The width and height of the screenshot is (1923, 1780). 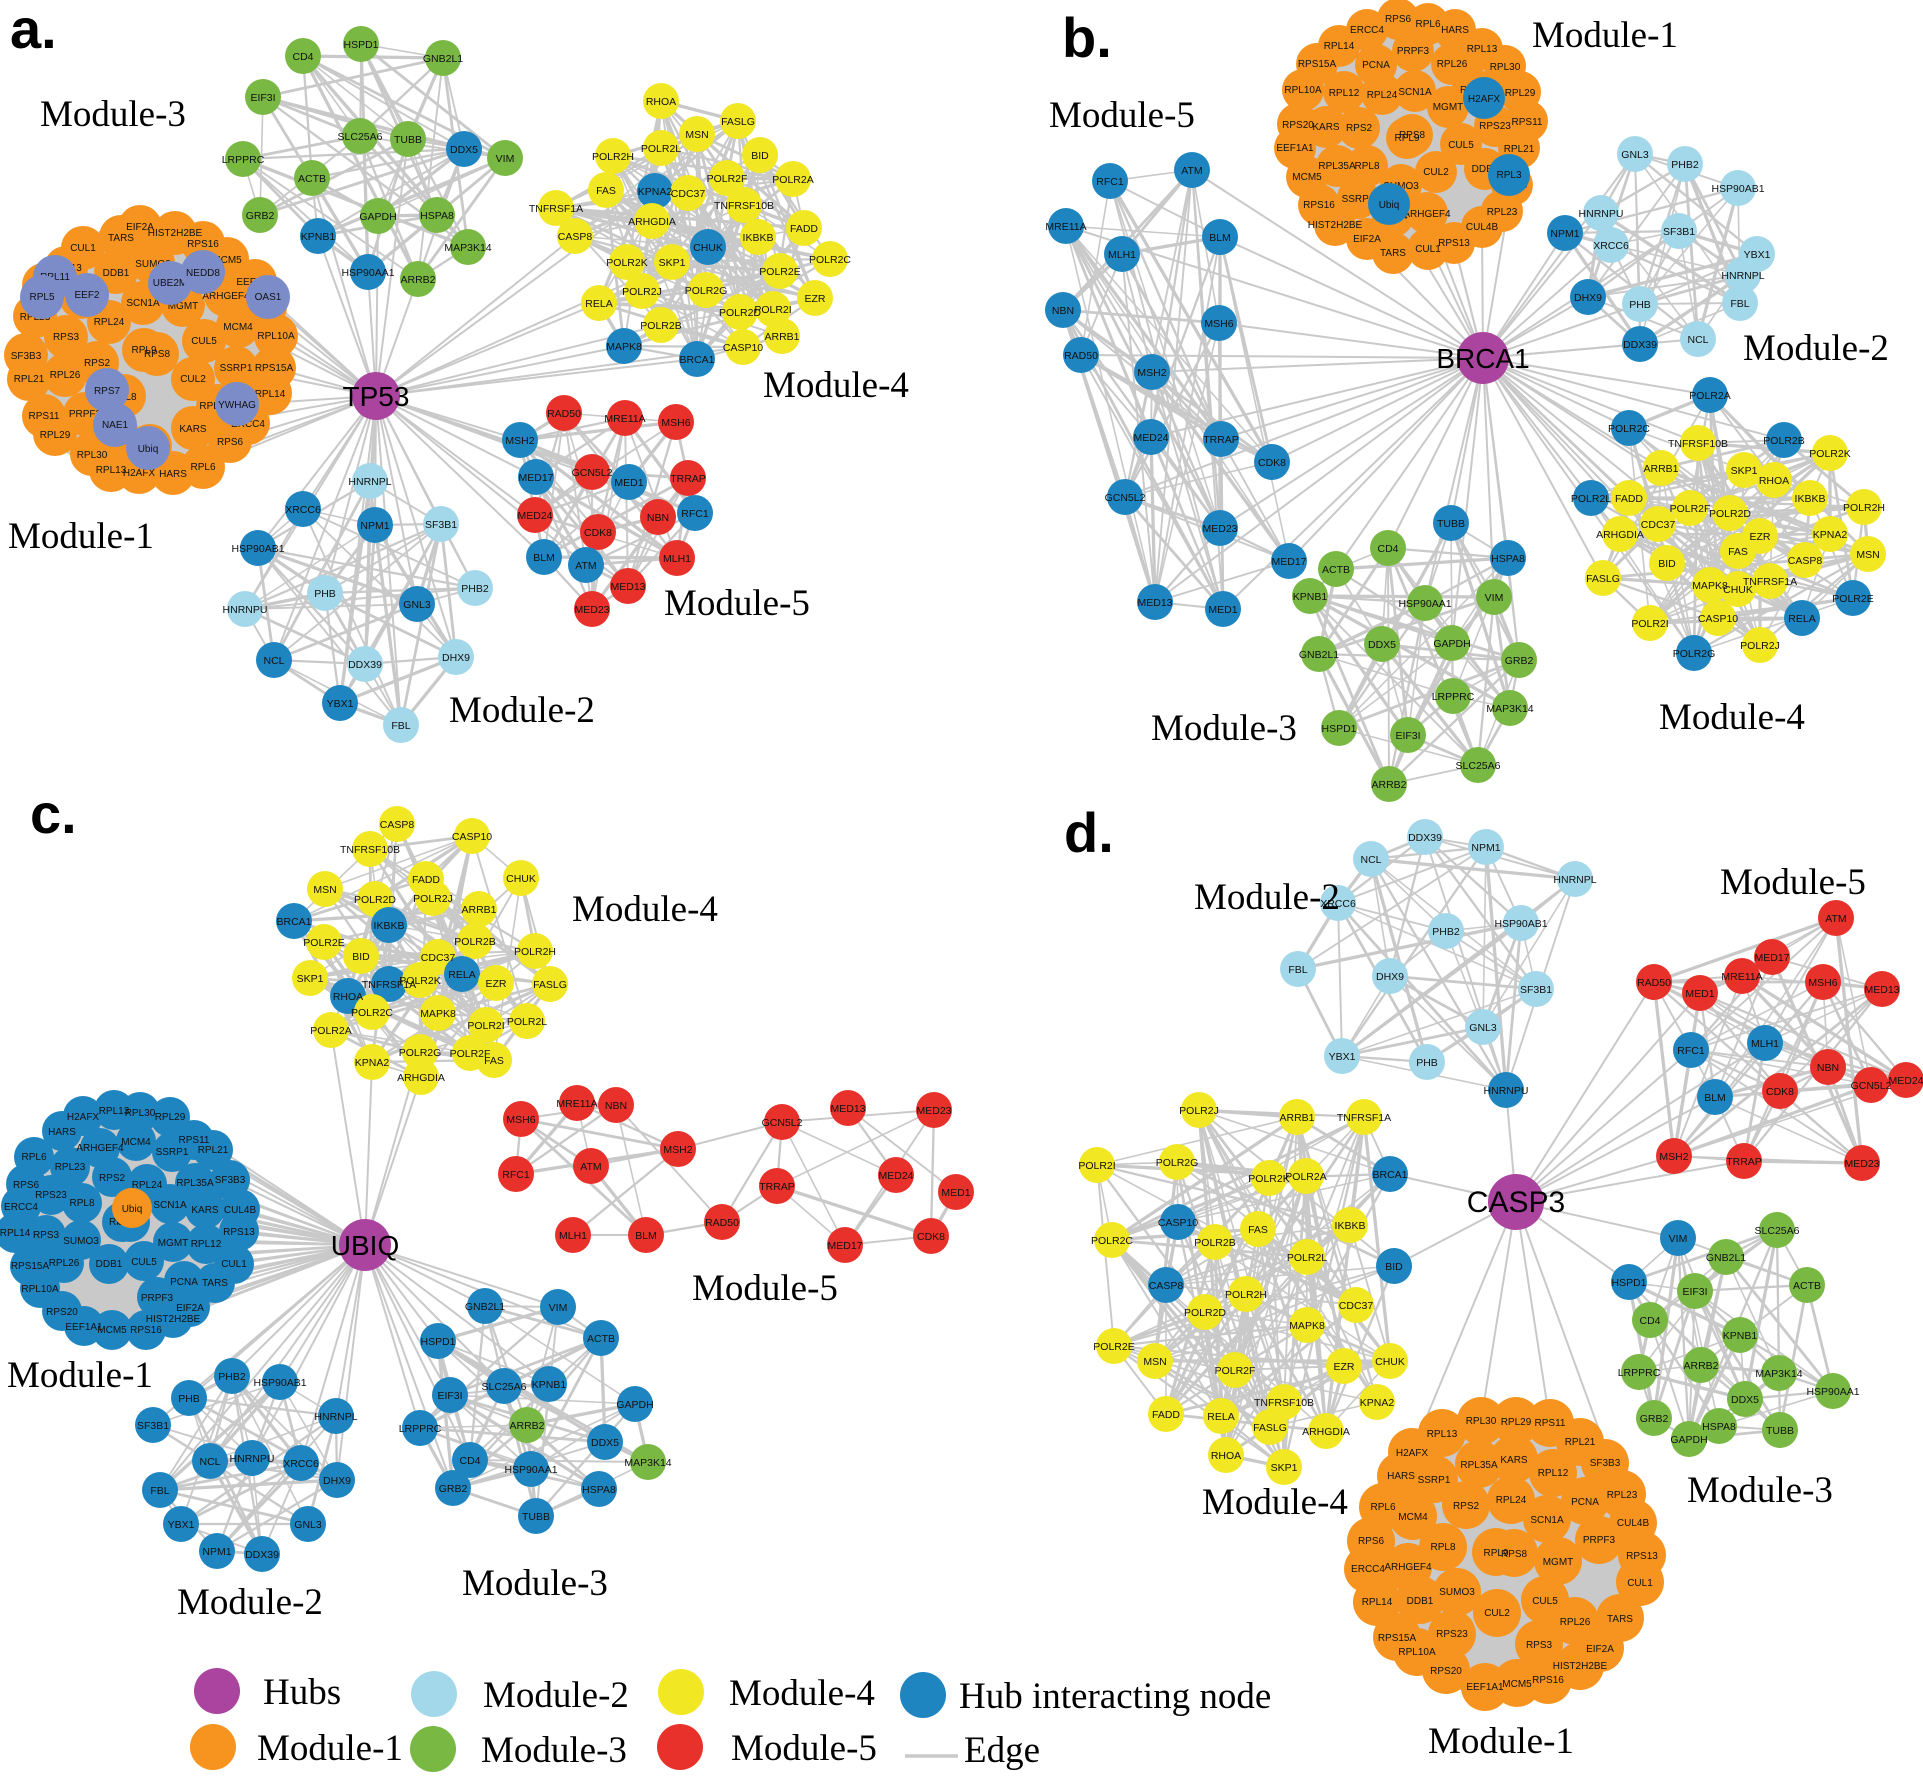 I want to click on svg-text: MCM5, so click(x=227, y=260).